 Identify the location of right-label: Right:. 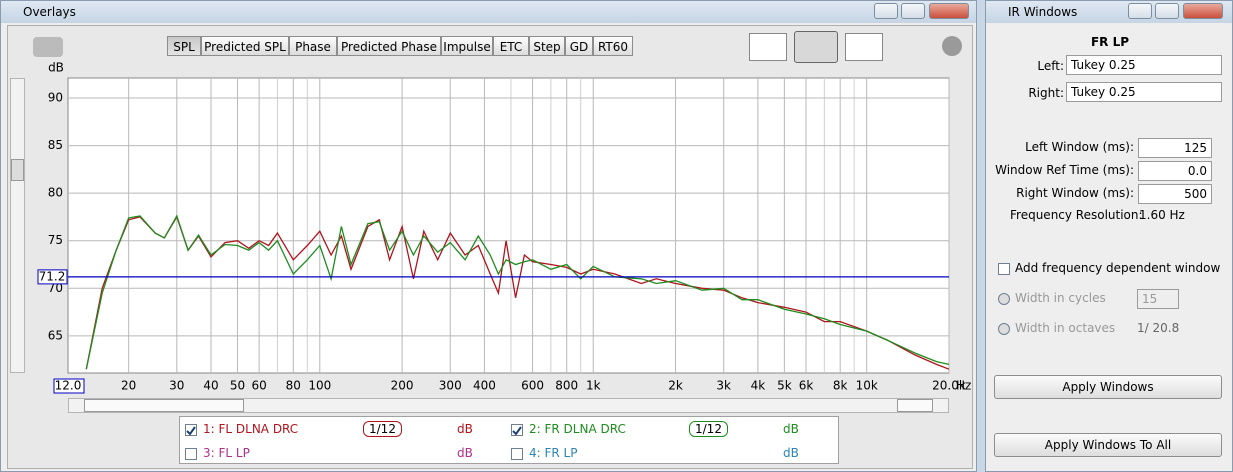
(1046, 93).